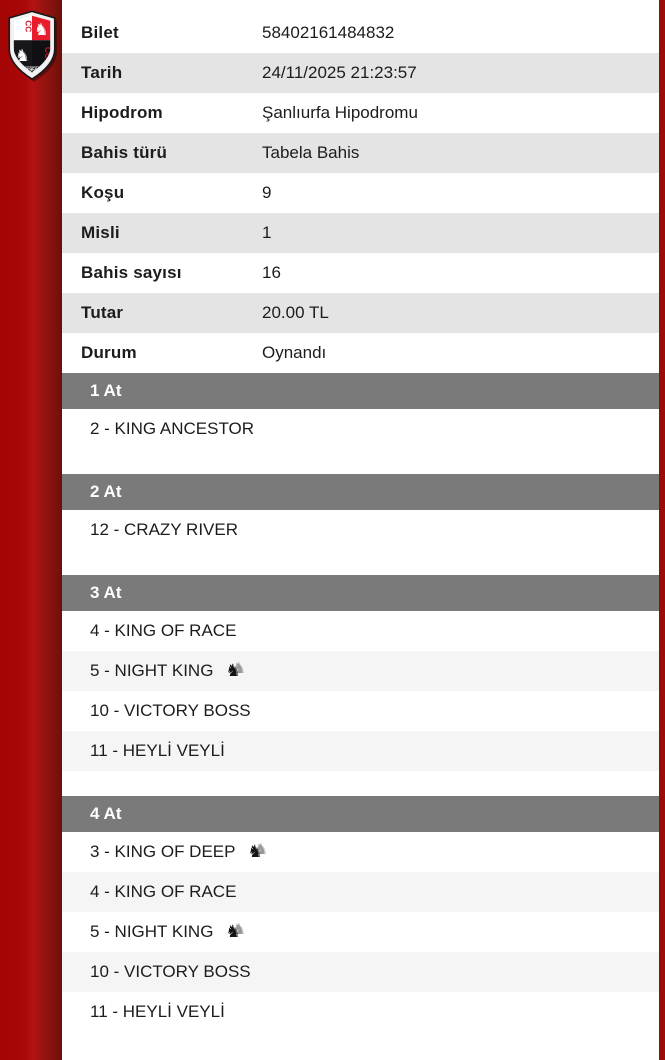 This screenshot has width=665, height=1060. What do you see at coordinates (100, 32) in the screenshot?
I see `ticket-info-label: Bilet` at bounding box center [100, 32].